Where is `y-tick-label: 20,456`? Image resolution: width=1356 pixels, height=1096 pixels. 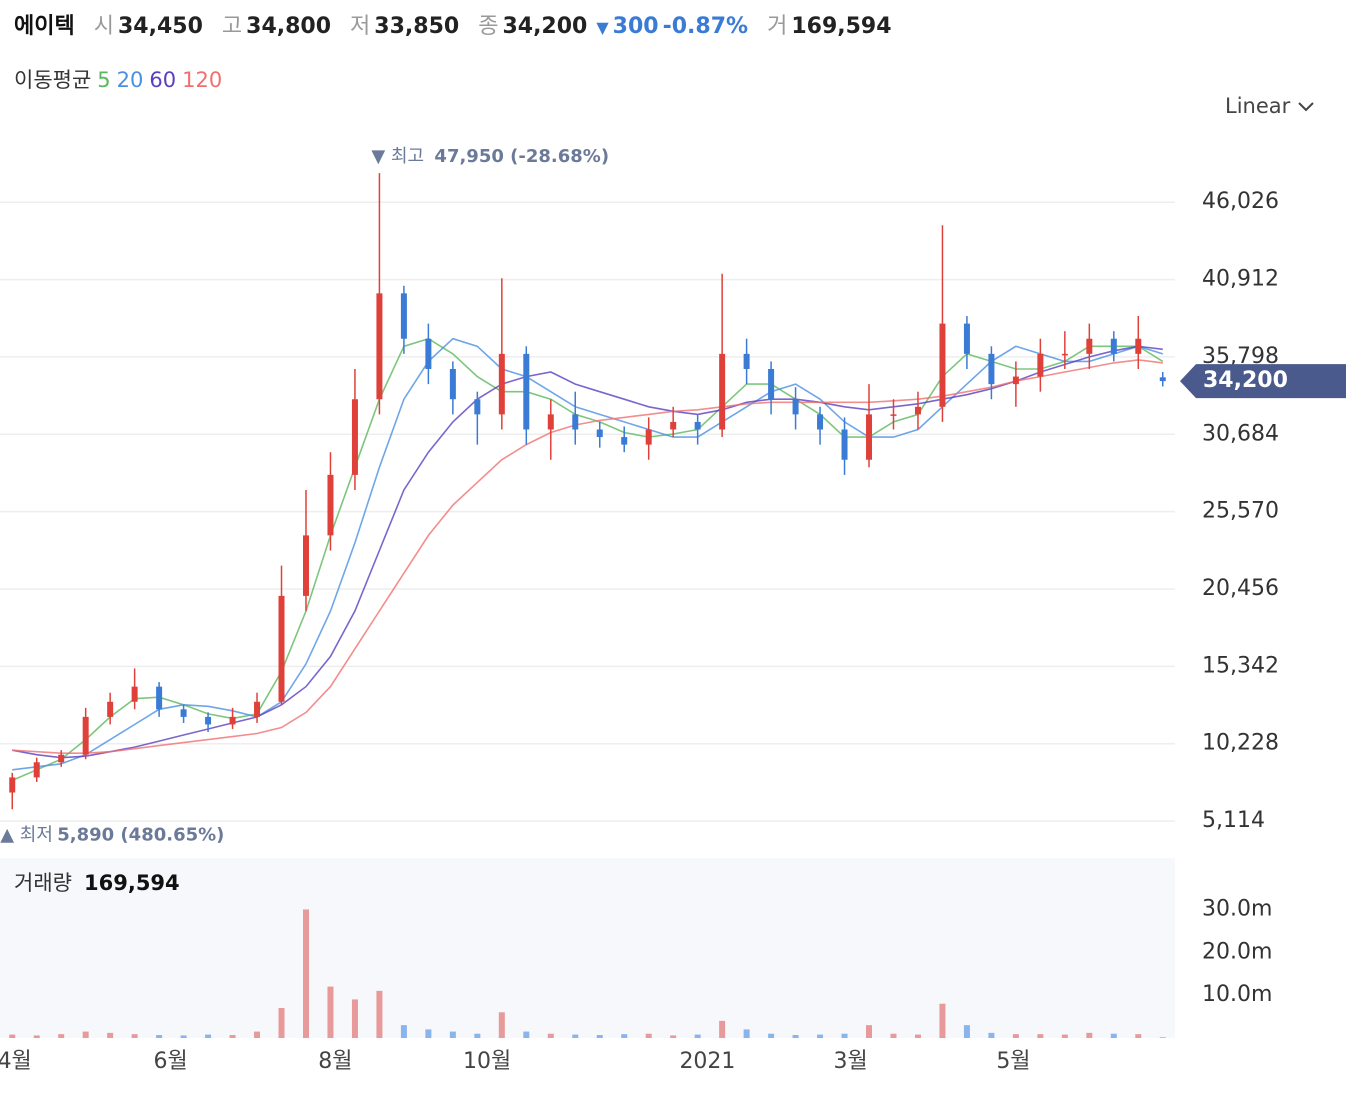 y-tick-label: 20,456 is located at coordinates (1240, 588).